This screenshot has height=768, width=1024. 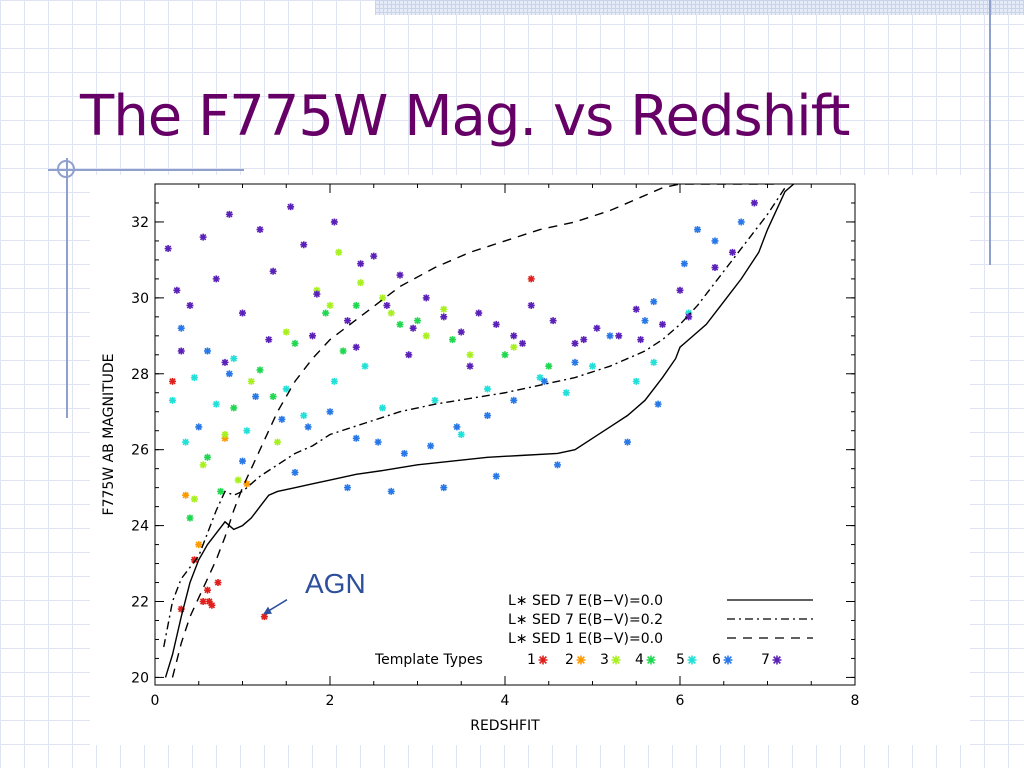 I want to click on x-axis-label: REDSHFIT, so click(x=505, y=726).